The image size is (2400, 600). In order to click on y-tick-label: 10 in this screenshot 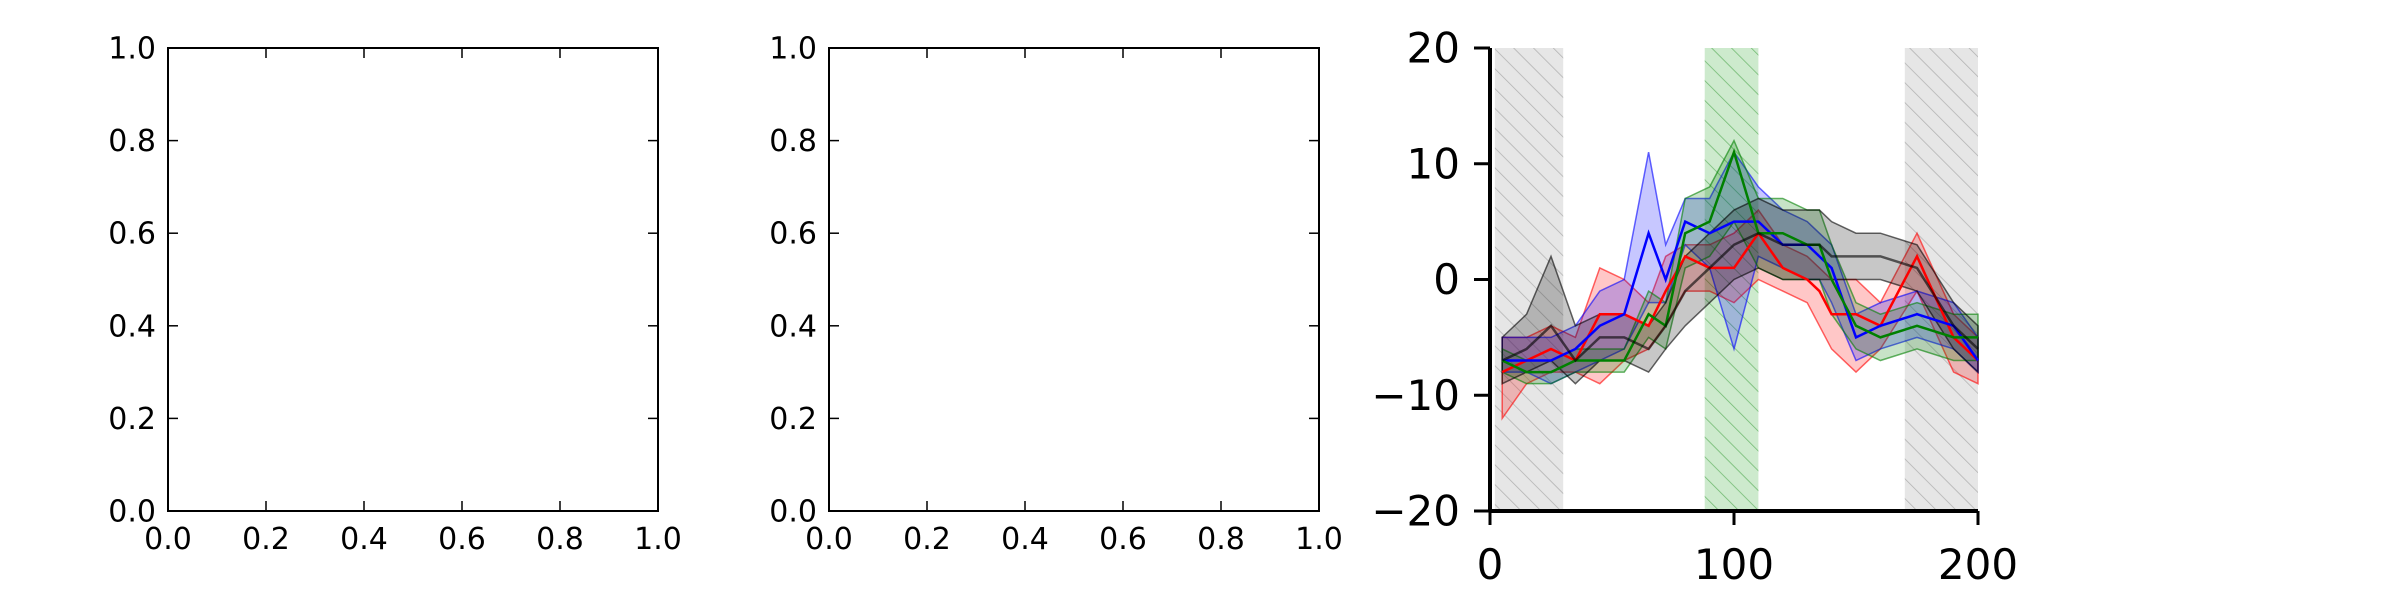, I will do `click(1433, 163)`.